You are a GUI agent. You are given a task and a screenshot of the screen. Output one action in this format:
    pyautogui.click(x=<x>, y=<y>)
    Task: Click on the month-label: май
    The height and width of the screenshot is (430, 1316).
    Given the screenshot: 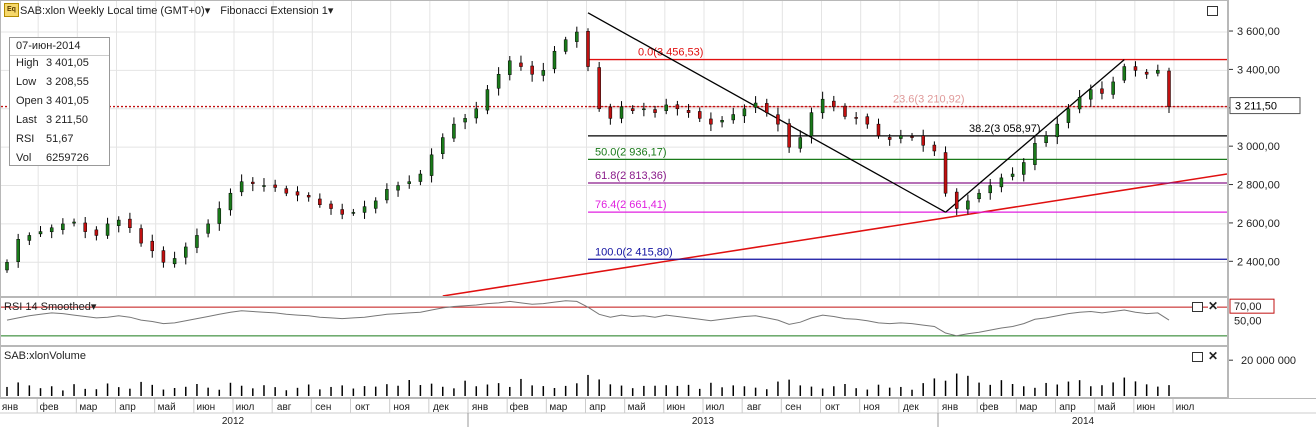 What is the action you would take?
    pyautogui.click(x=637, y=407)
    